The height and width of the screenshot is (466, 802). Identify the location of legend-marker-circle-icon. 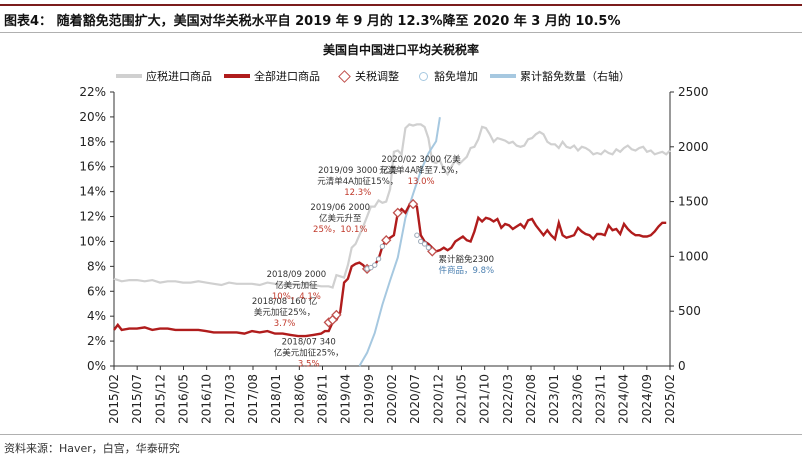
(423, 76).